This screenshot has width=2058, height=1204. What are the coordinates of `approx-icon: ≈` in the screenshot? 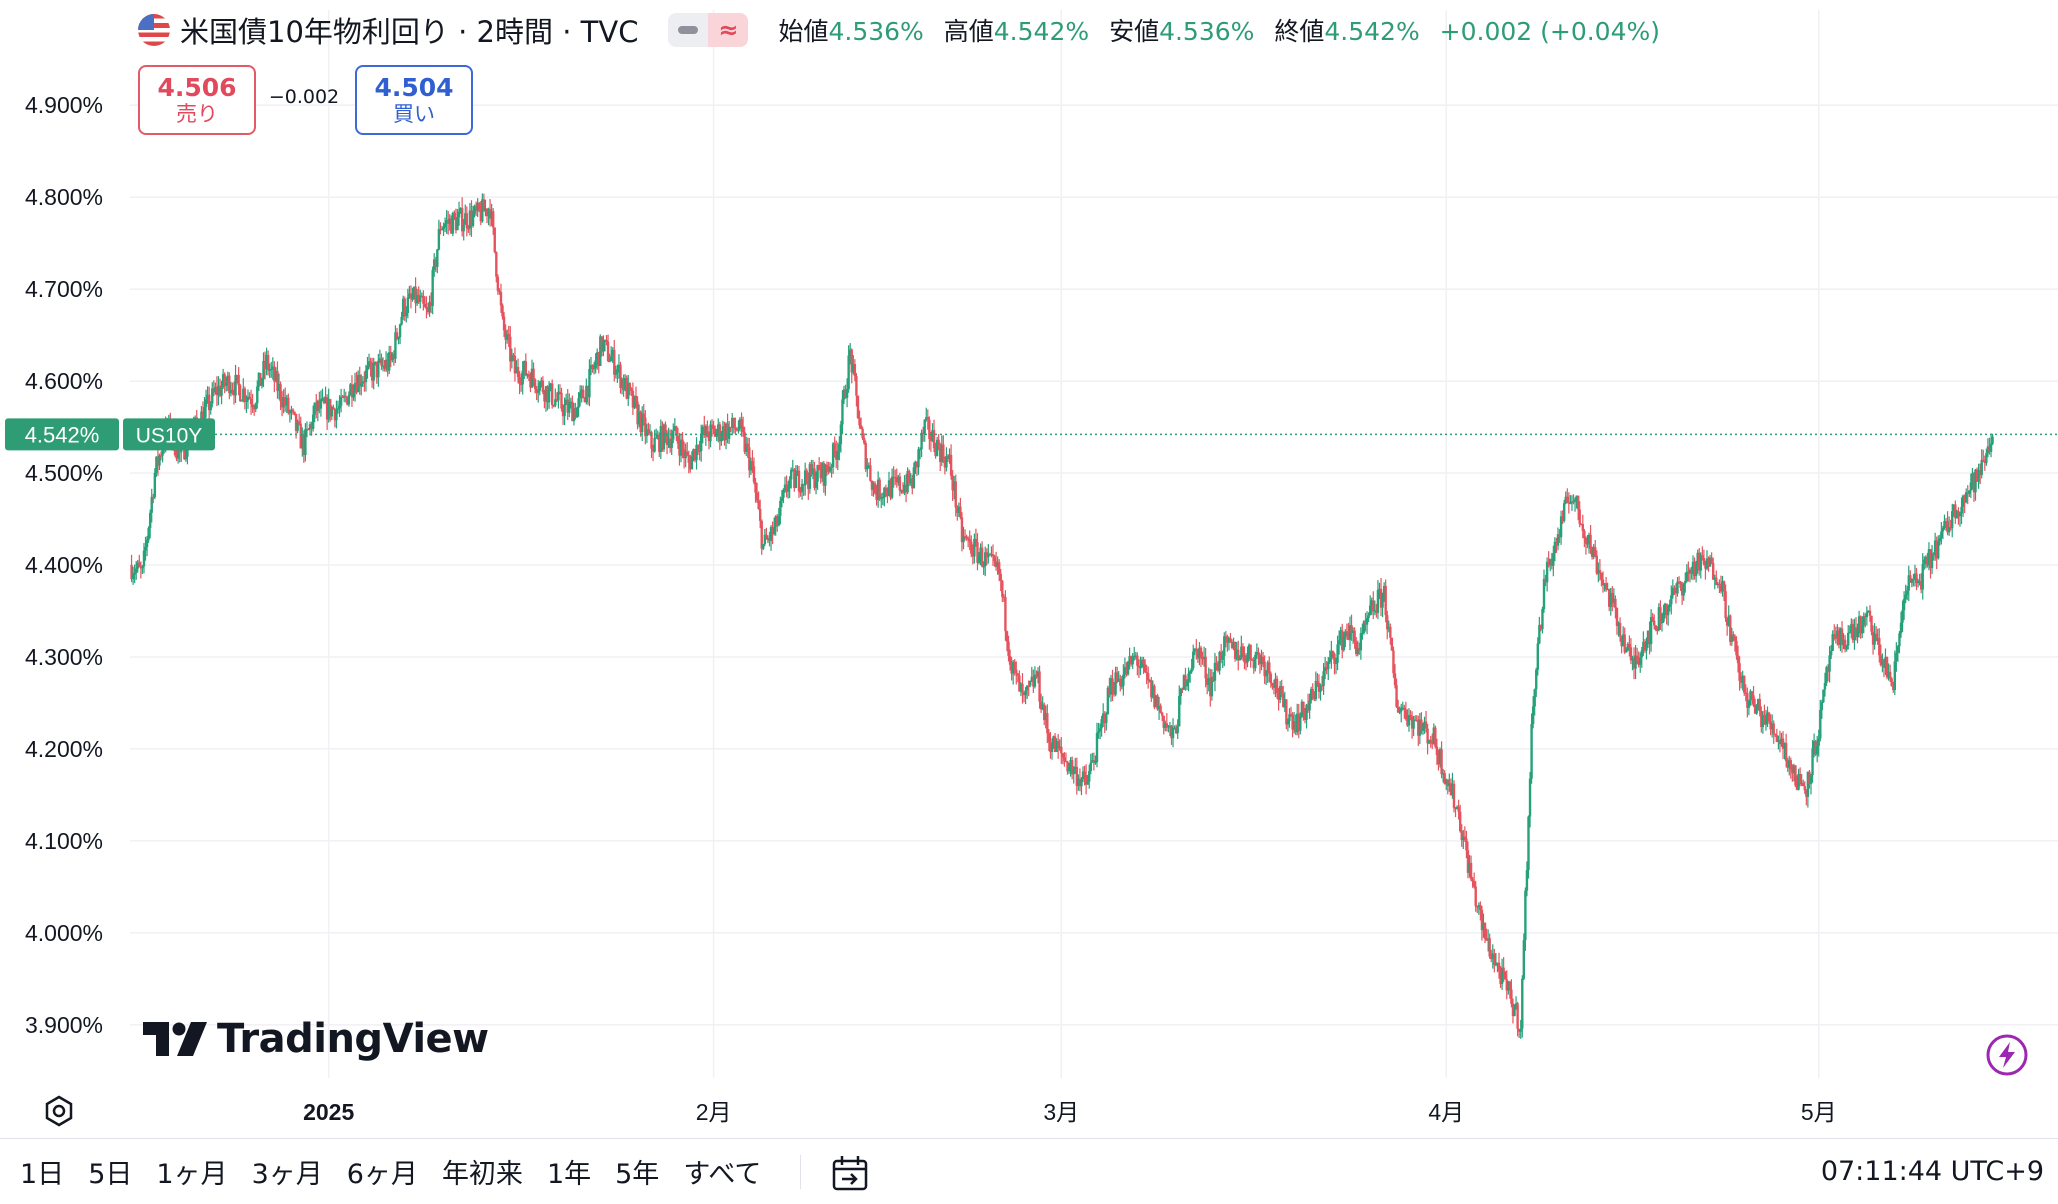 It's located at (728, 30).